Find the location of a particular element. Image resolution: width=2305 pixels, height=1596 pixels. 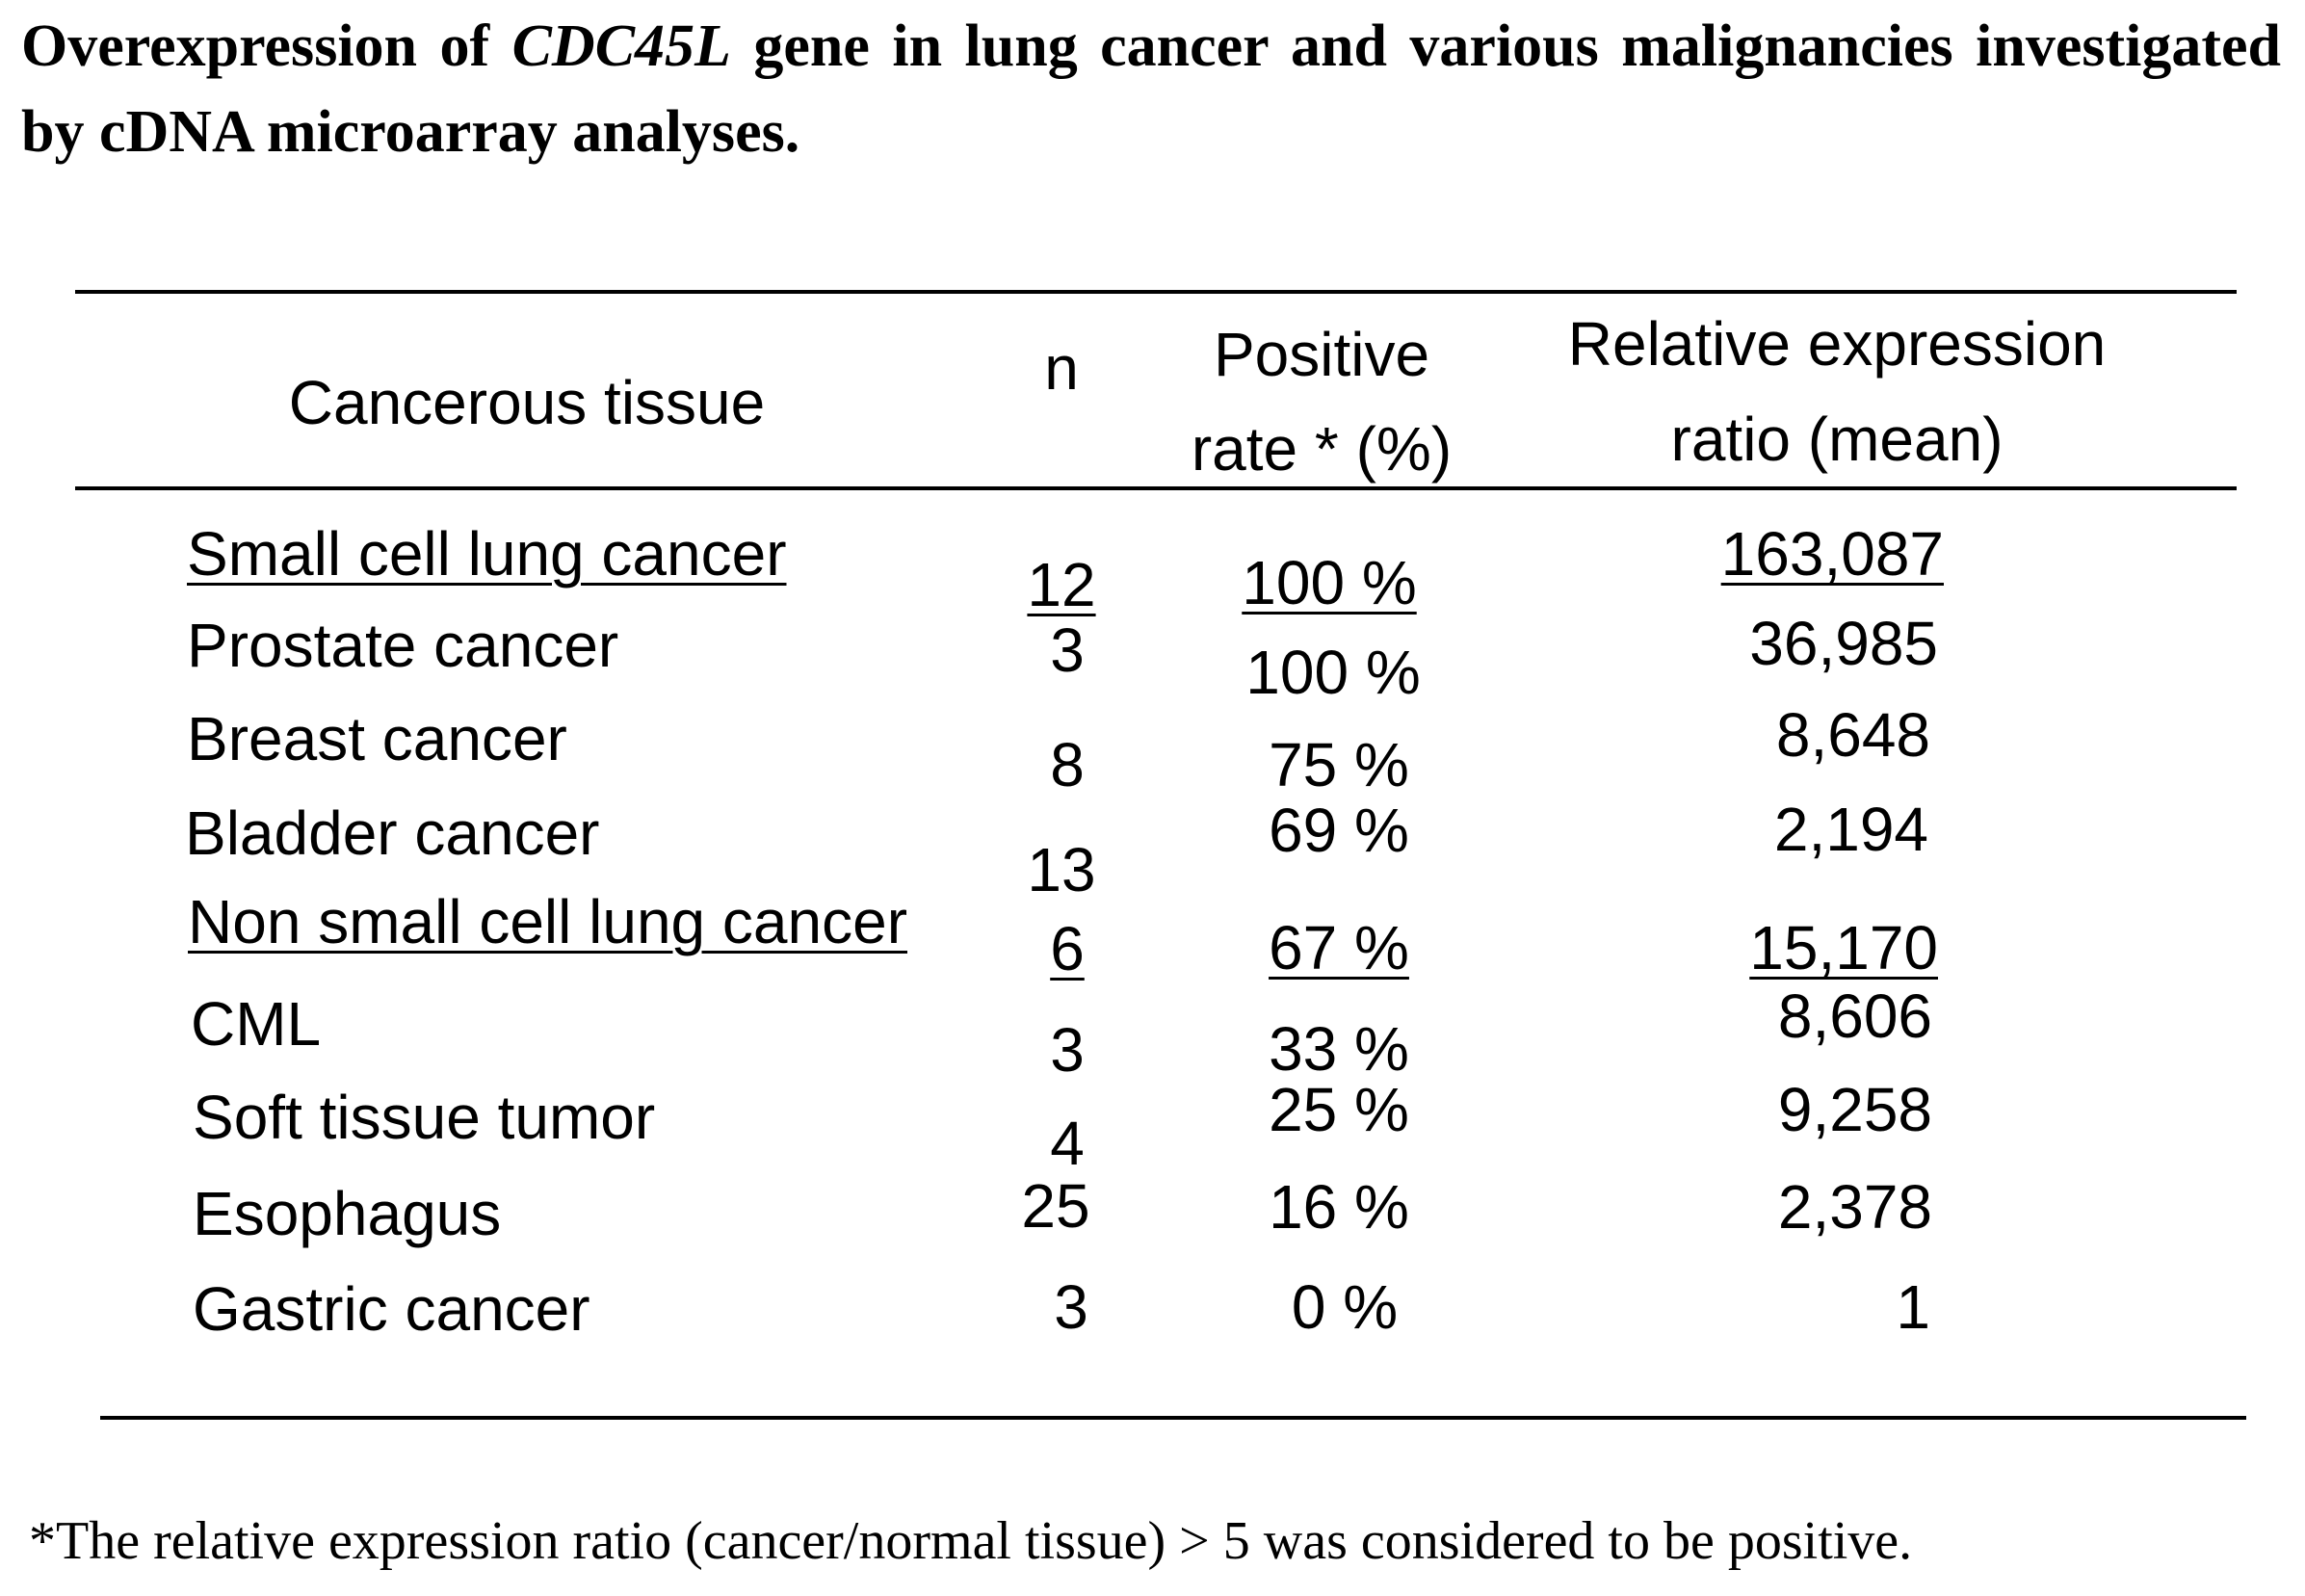

n-cell: 25 is located at coordinates (1055, 1206).